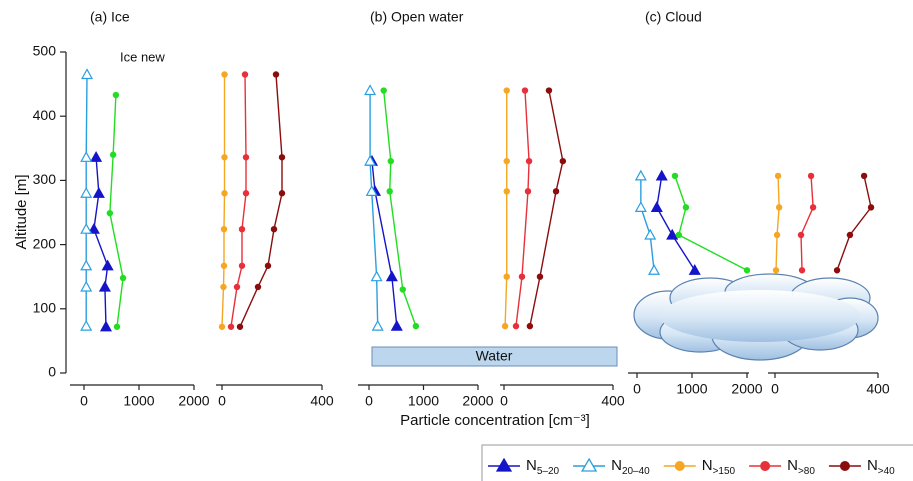 Image resolution: width=913 pixels, height=481 pixels. I want to click on y-tick-label: 200, so click(45, 243).